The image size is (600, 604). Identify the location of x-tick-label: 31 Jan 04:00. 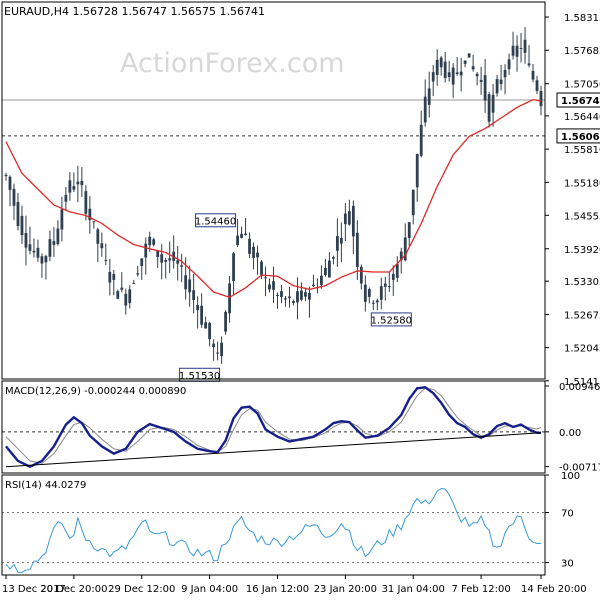
(413, 589).